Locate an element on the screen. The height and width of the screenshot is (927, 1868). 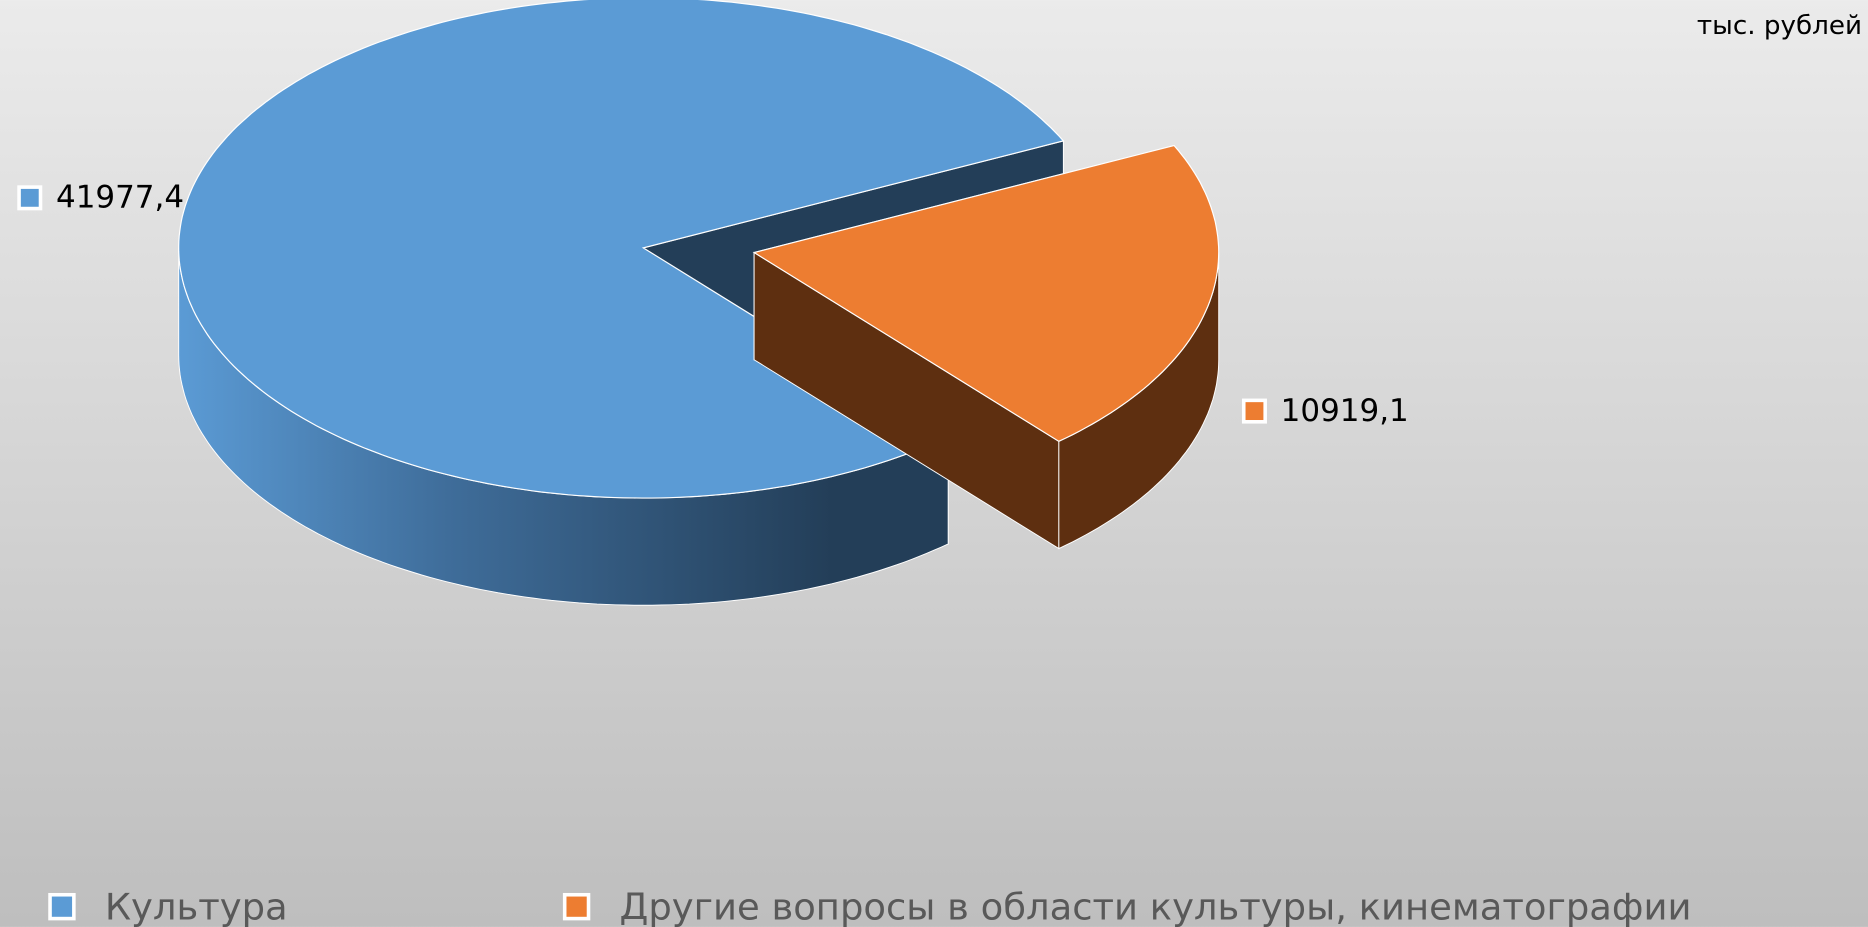
data-label: 10919,1 is located at coordinates (1345, 411).